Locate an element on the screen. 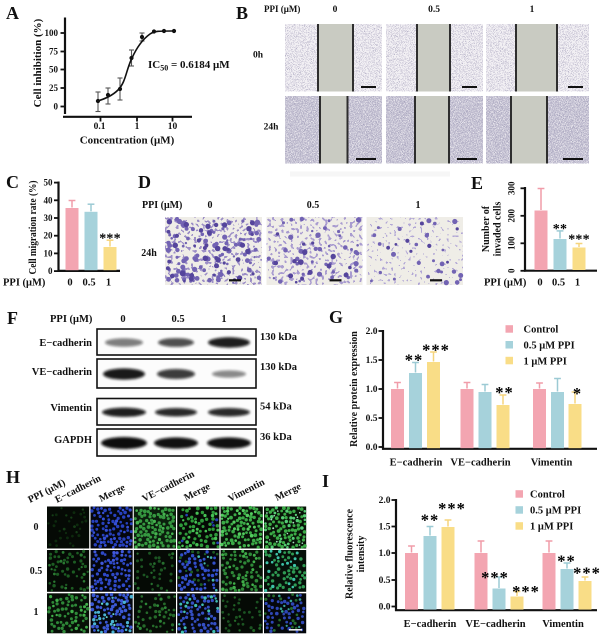  svg-text: intensity is located at coordinates (361, 554).